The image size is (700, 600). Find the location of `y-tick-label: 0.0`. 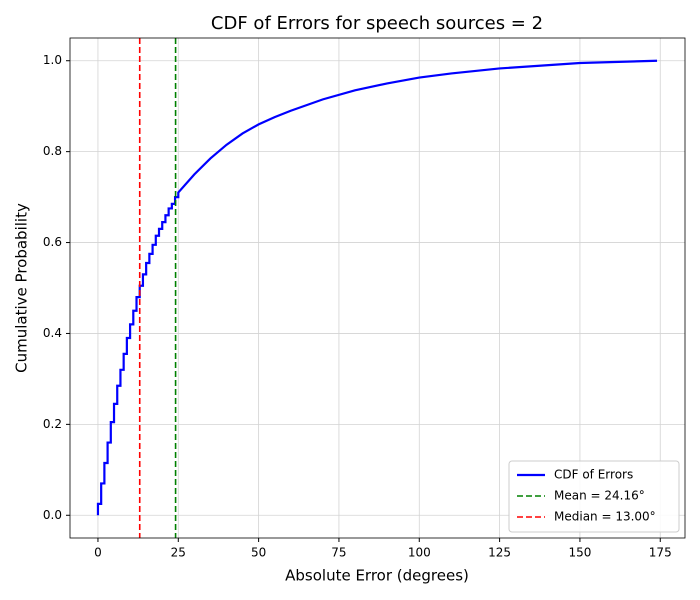

y-tick-label: 0.0 is located at coordinates (52, 515).